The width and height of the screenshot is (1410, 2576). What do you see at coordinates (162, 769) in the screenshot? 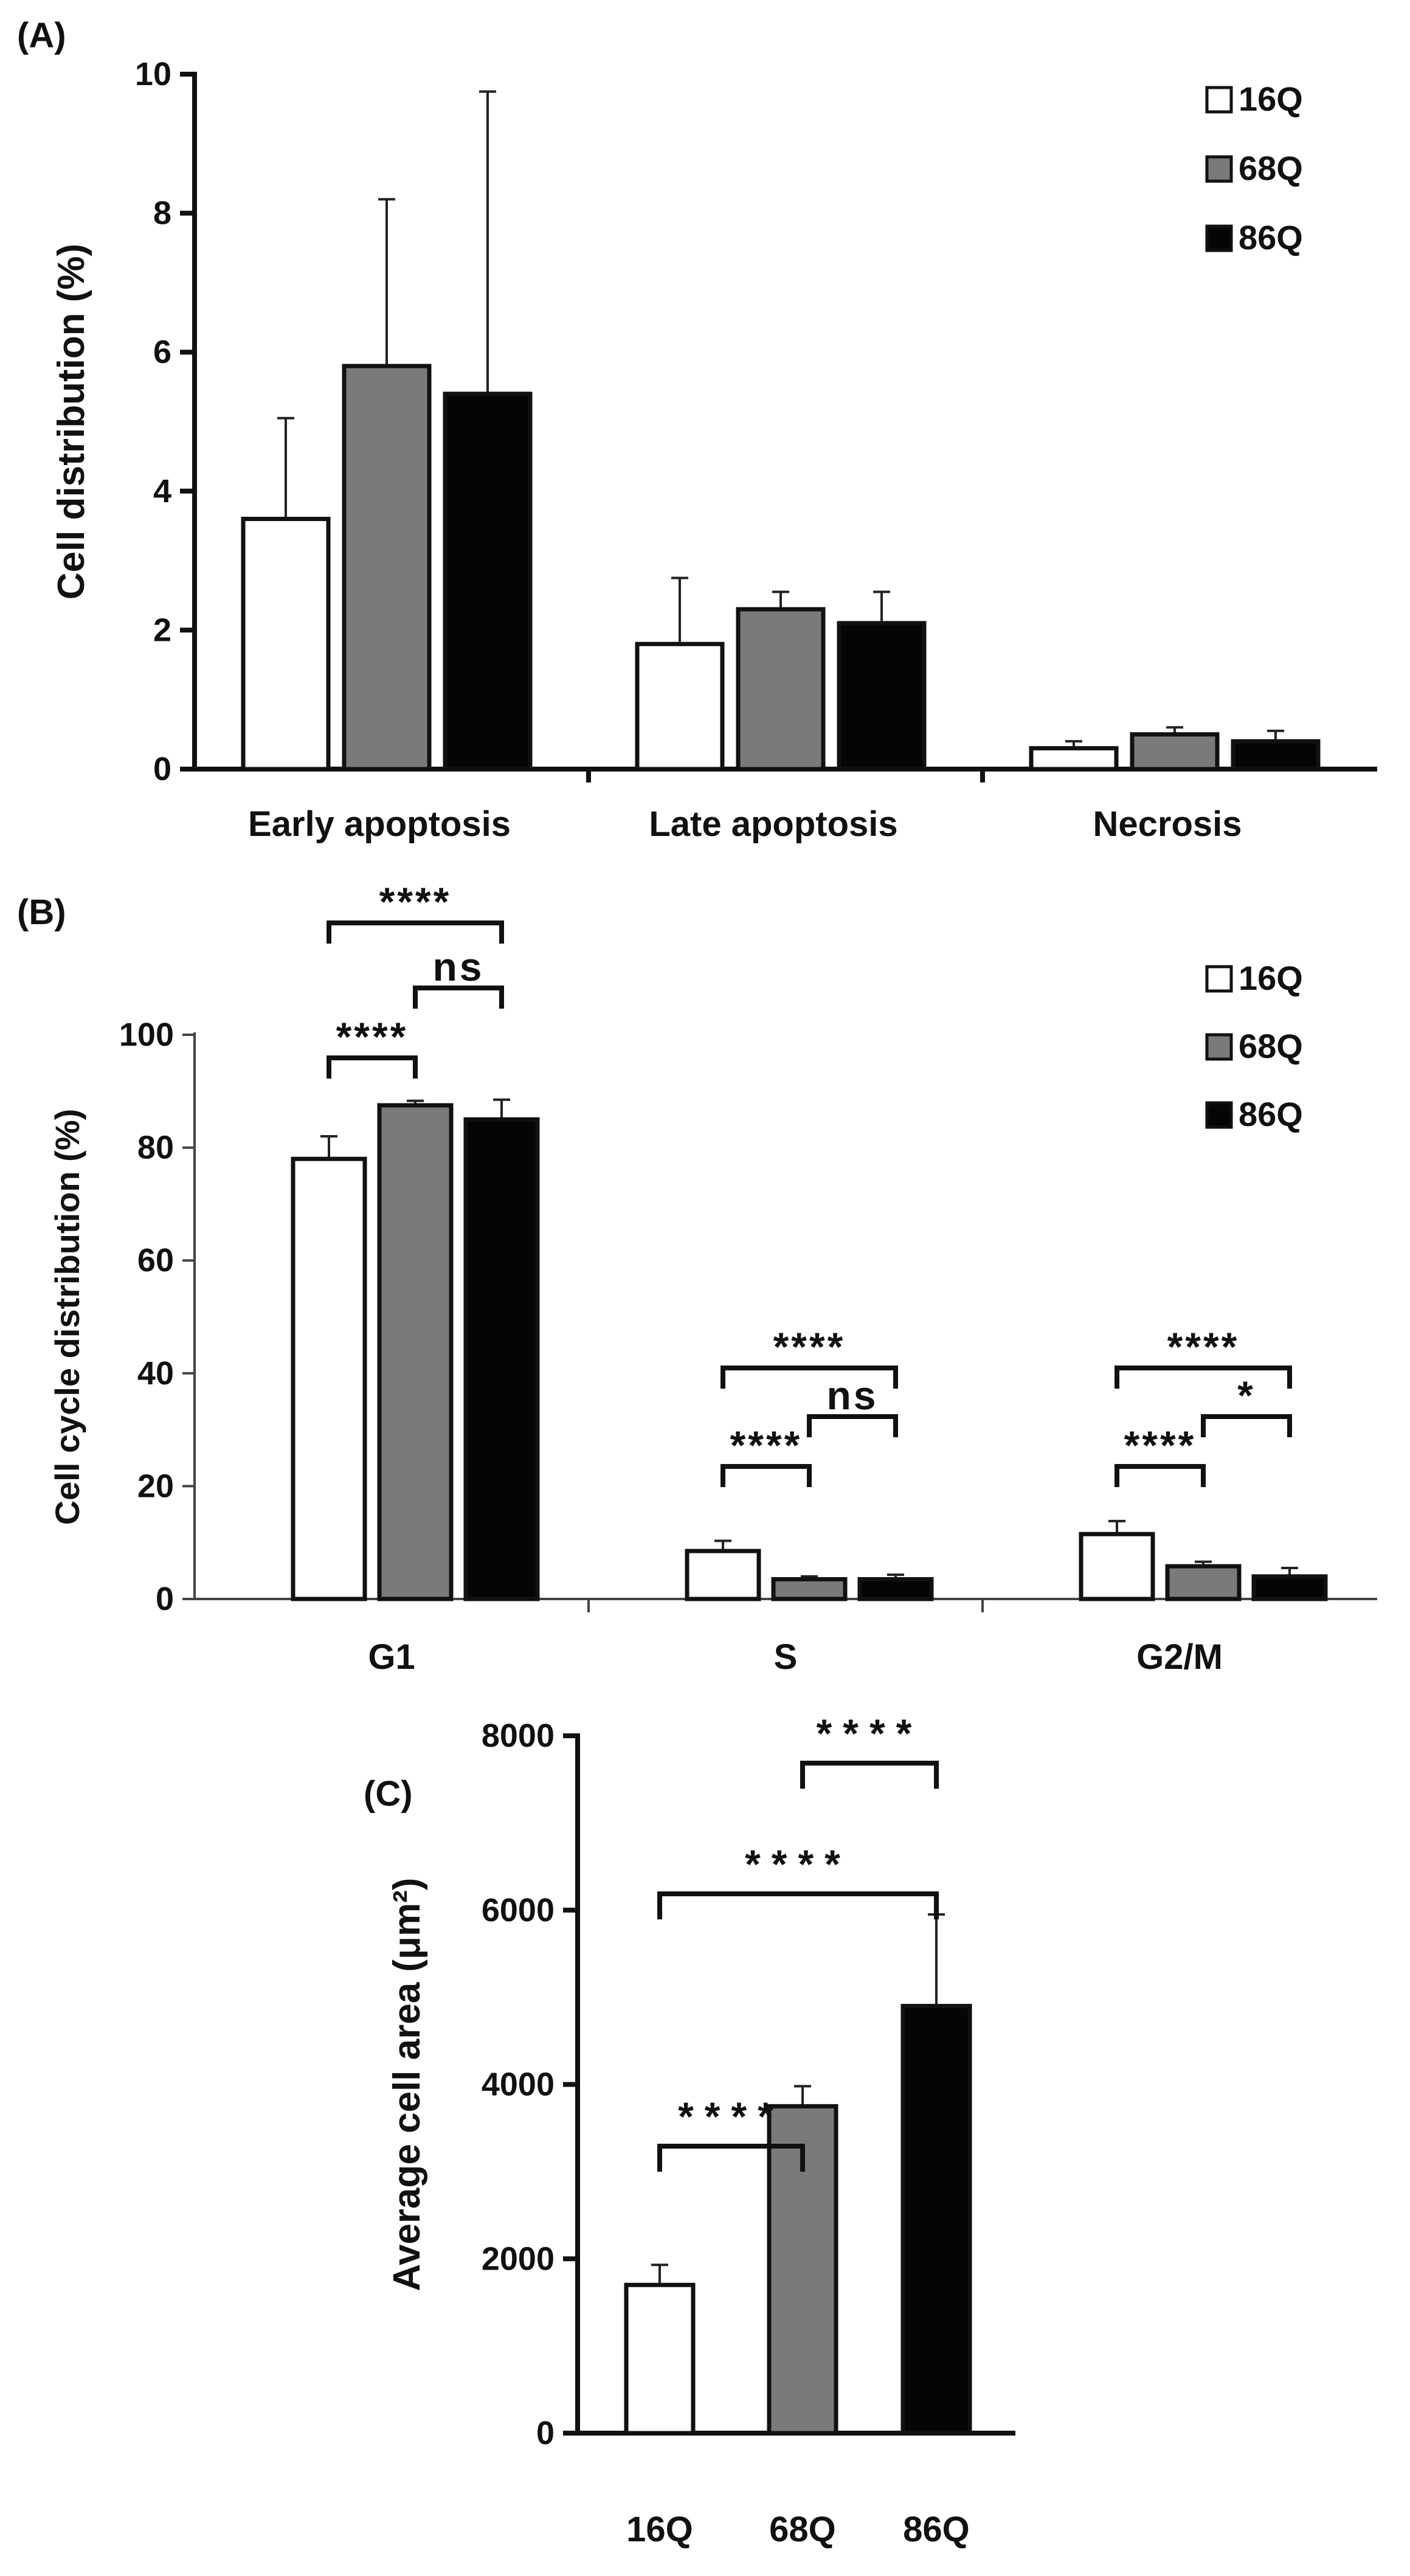
I see `panel-a-y-tick-label: 0` at bounding box center [162, 769].